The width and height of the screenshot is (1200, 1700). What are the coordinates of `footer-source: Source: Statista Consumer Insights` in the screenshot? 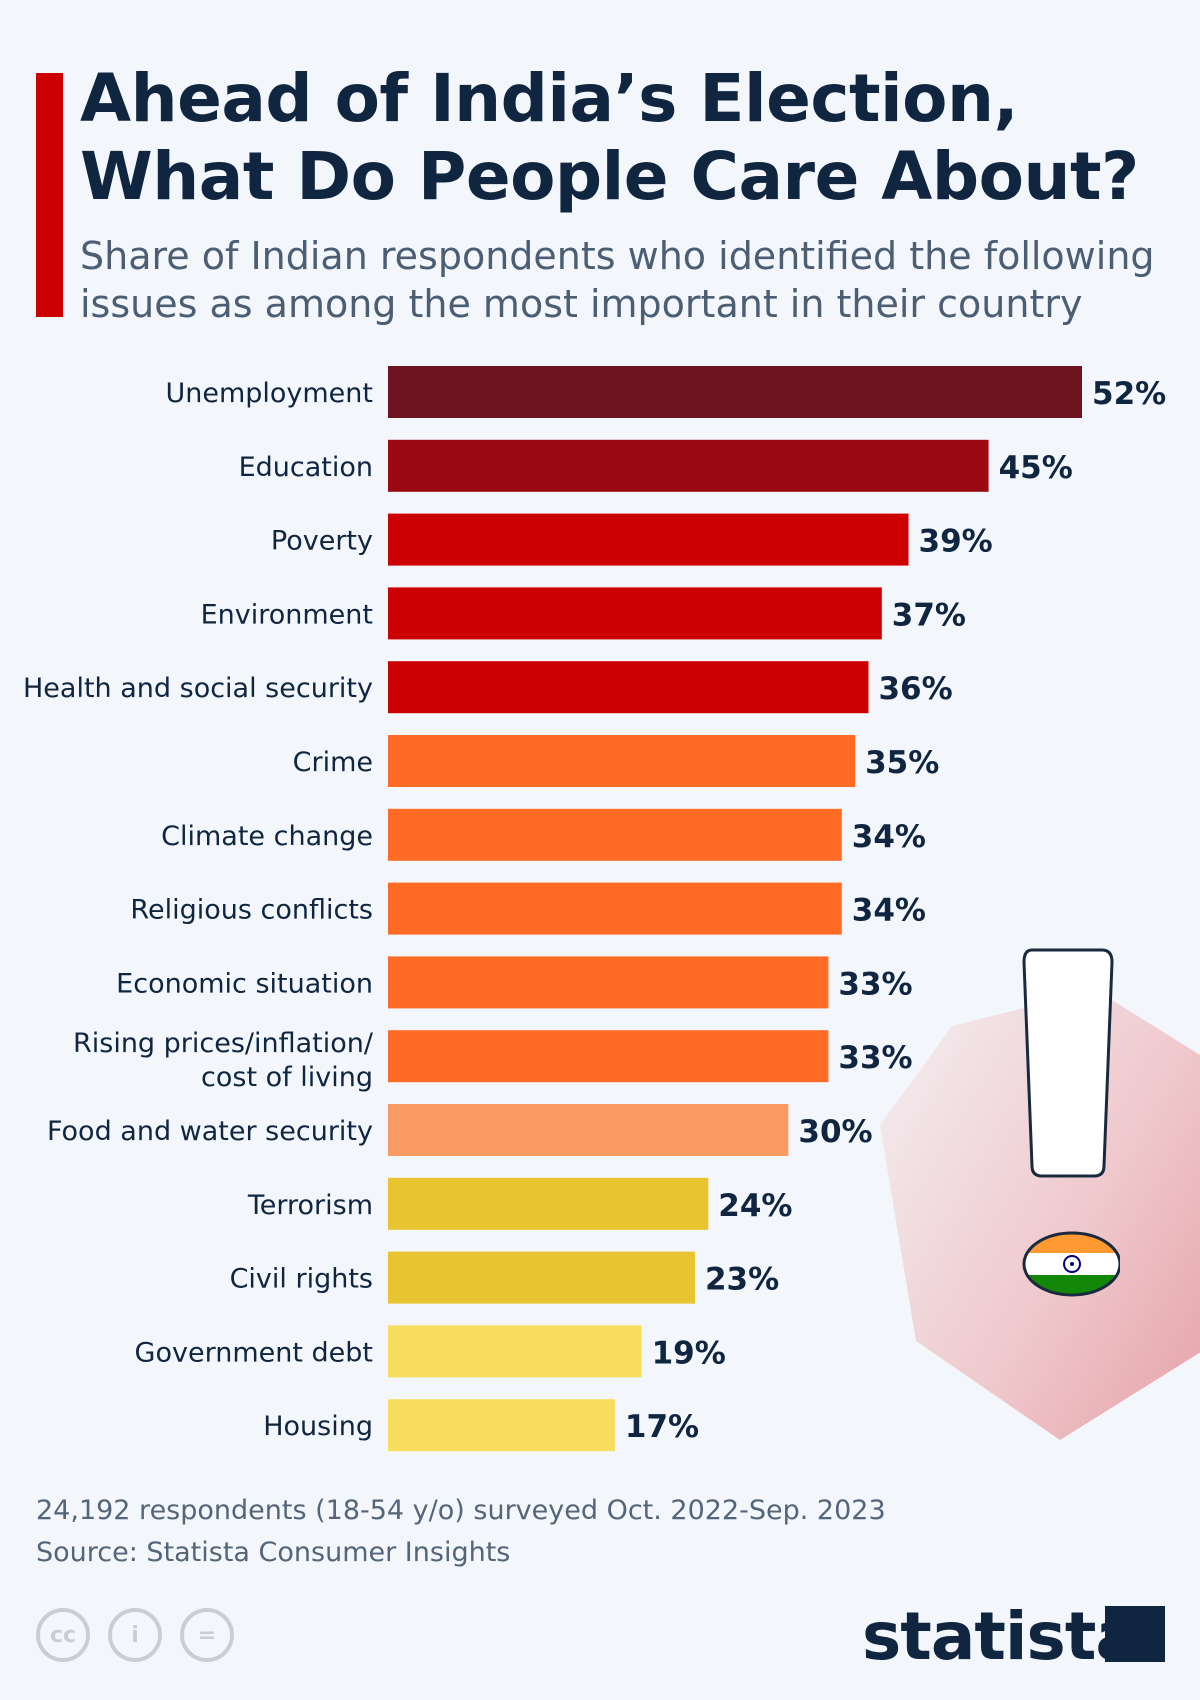 It's located at (273, 1552).